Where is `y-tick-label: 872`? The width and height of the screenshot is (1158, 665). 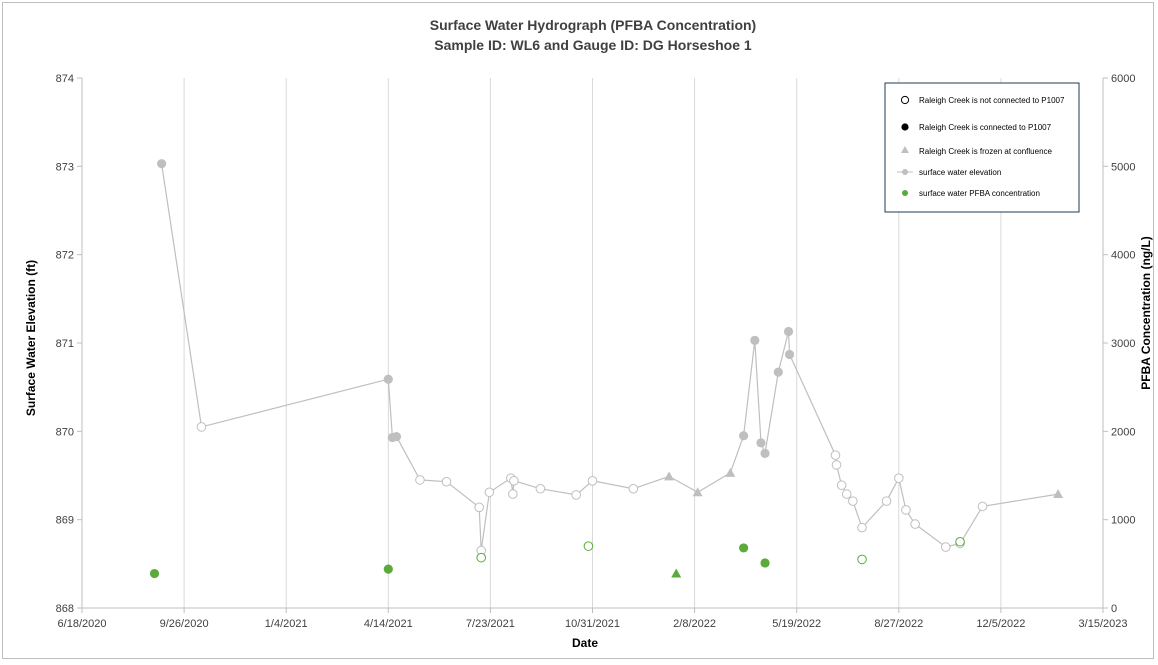
y-tick-label: 872 is located at coordinates (65, 256).